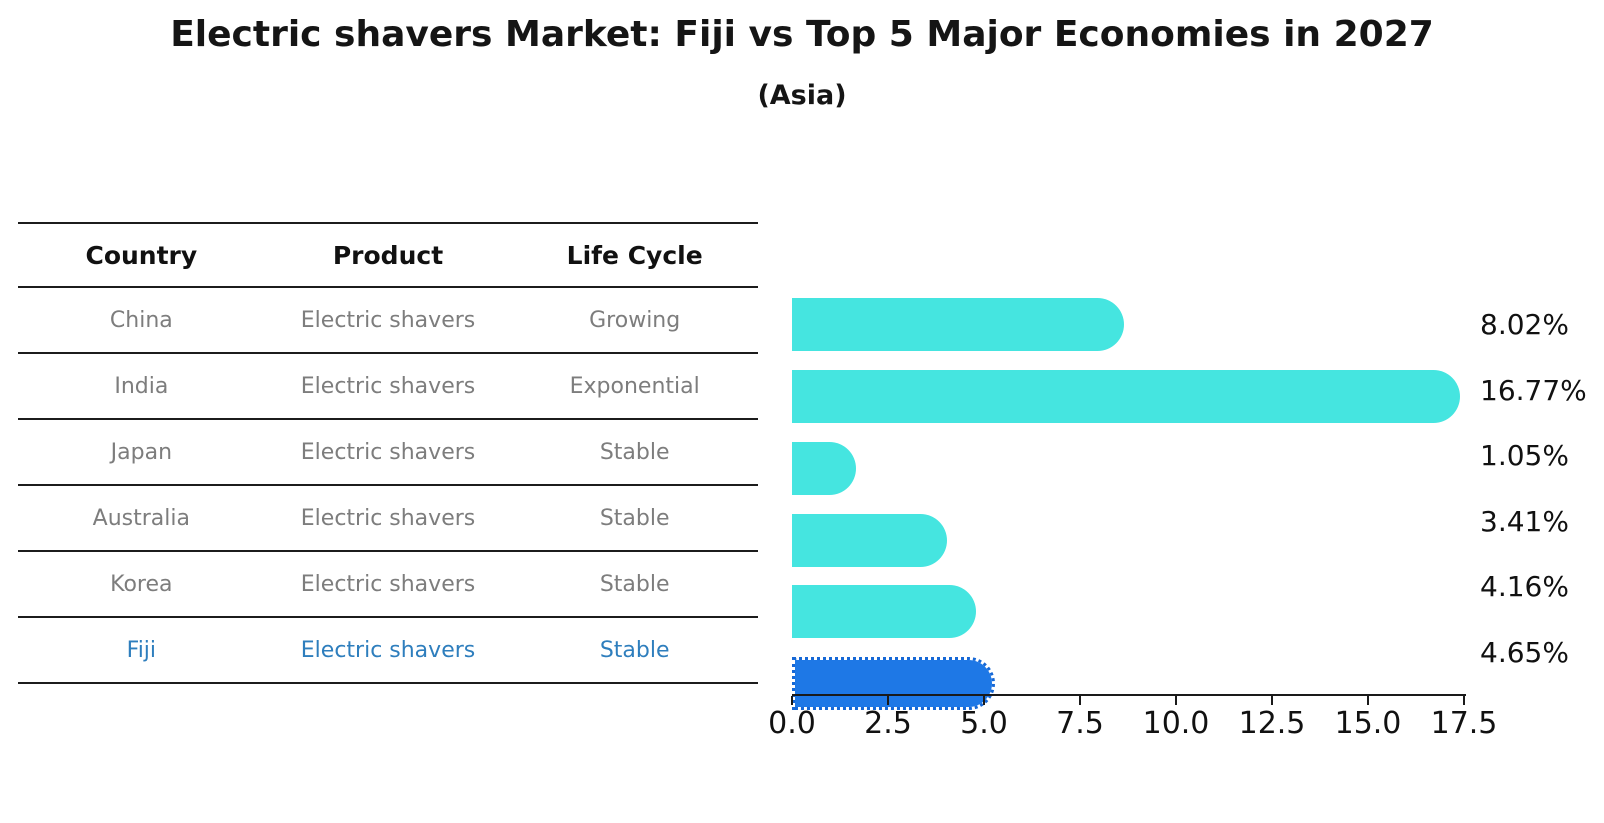  What do you see at coordinates (869, 540) in the screenshot?
I see `bar-australia` at bounding box center [869, 540].